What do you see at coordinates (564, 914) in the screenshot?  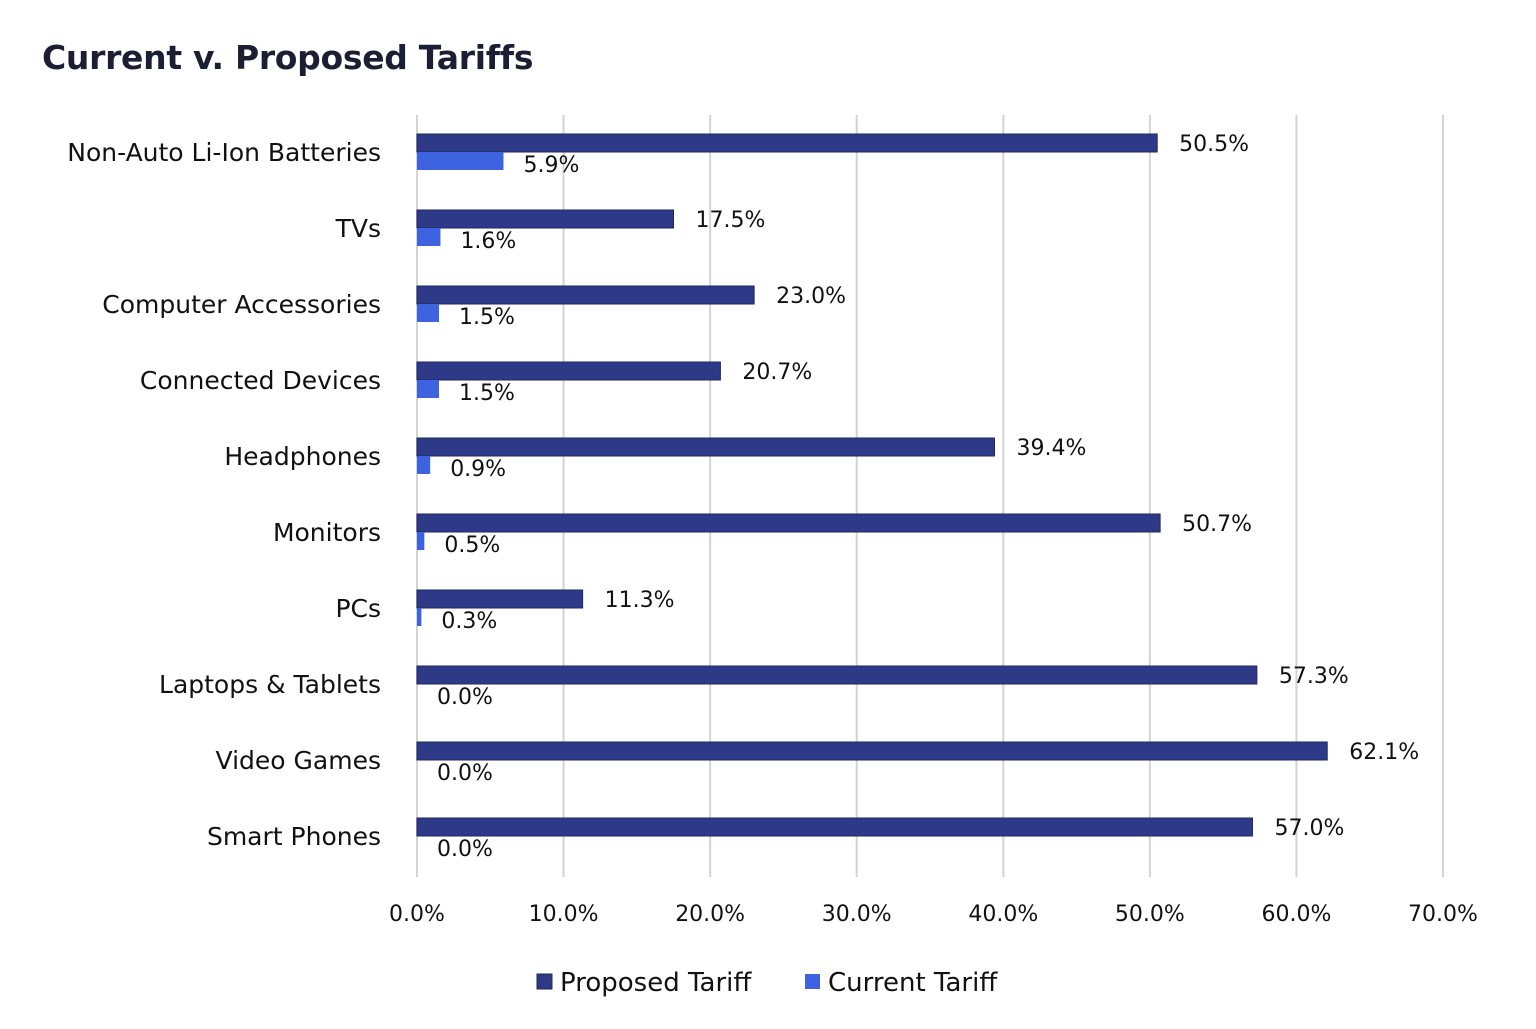 I see `x-tick-label: 10.0%` at bounding box center [564, 914].